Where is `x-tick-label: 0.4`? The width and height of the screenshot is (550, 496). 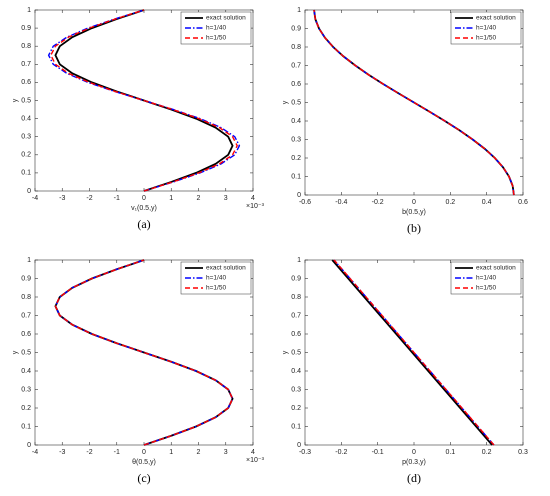
x-tick-label: 0.4 is located at coordinates (487, 202).